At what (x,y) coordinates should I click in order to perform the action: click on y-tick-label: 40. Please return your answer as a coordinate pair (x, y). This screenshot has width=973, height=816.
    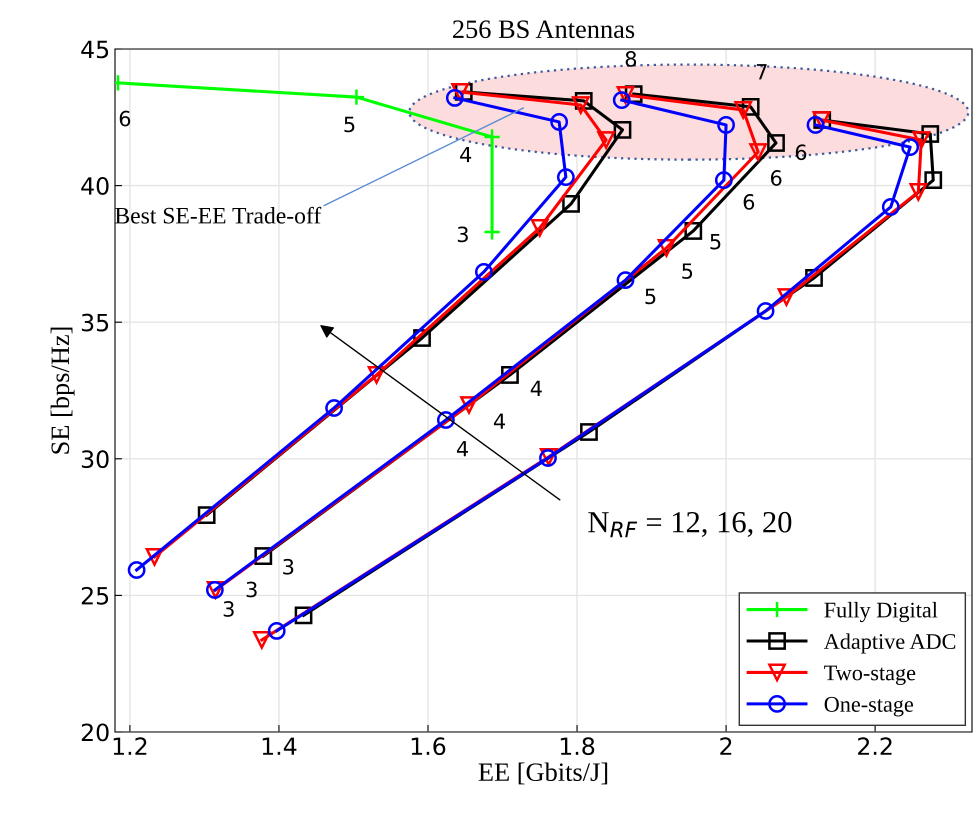
    Looking at the image, I should click on (95, 186).